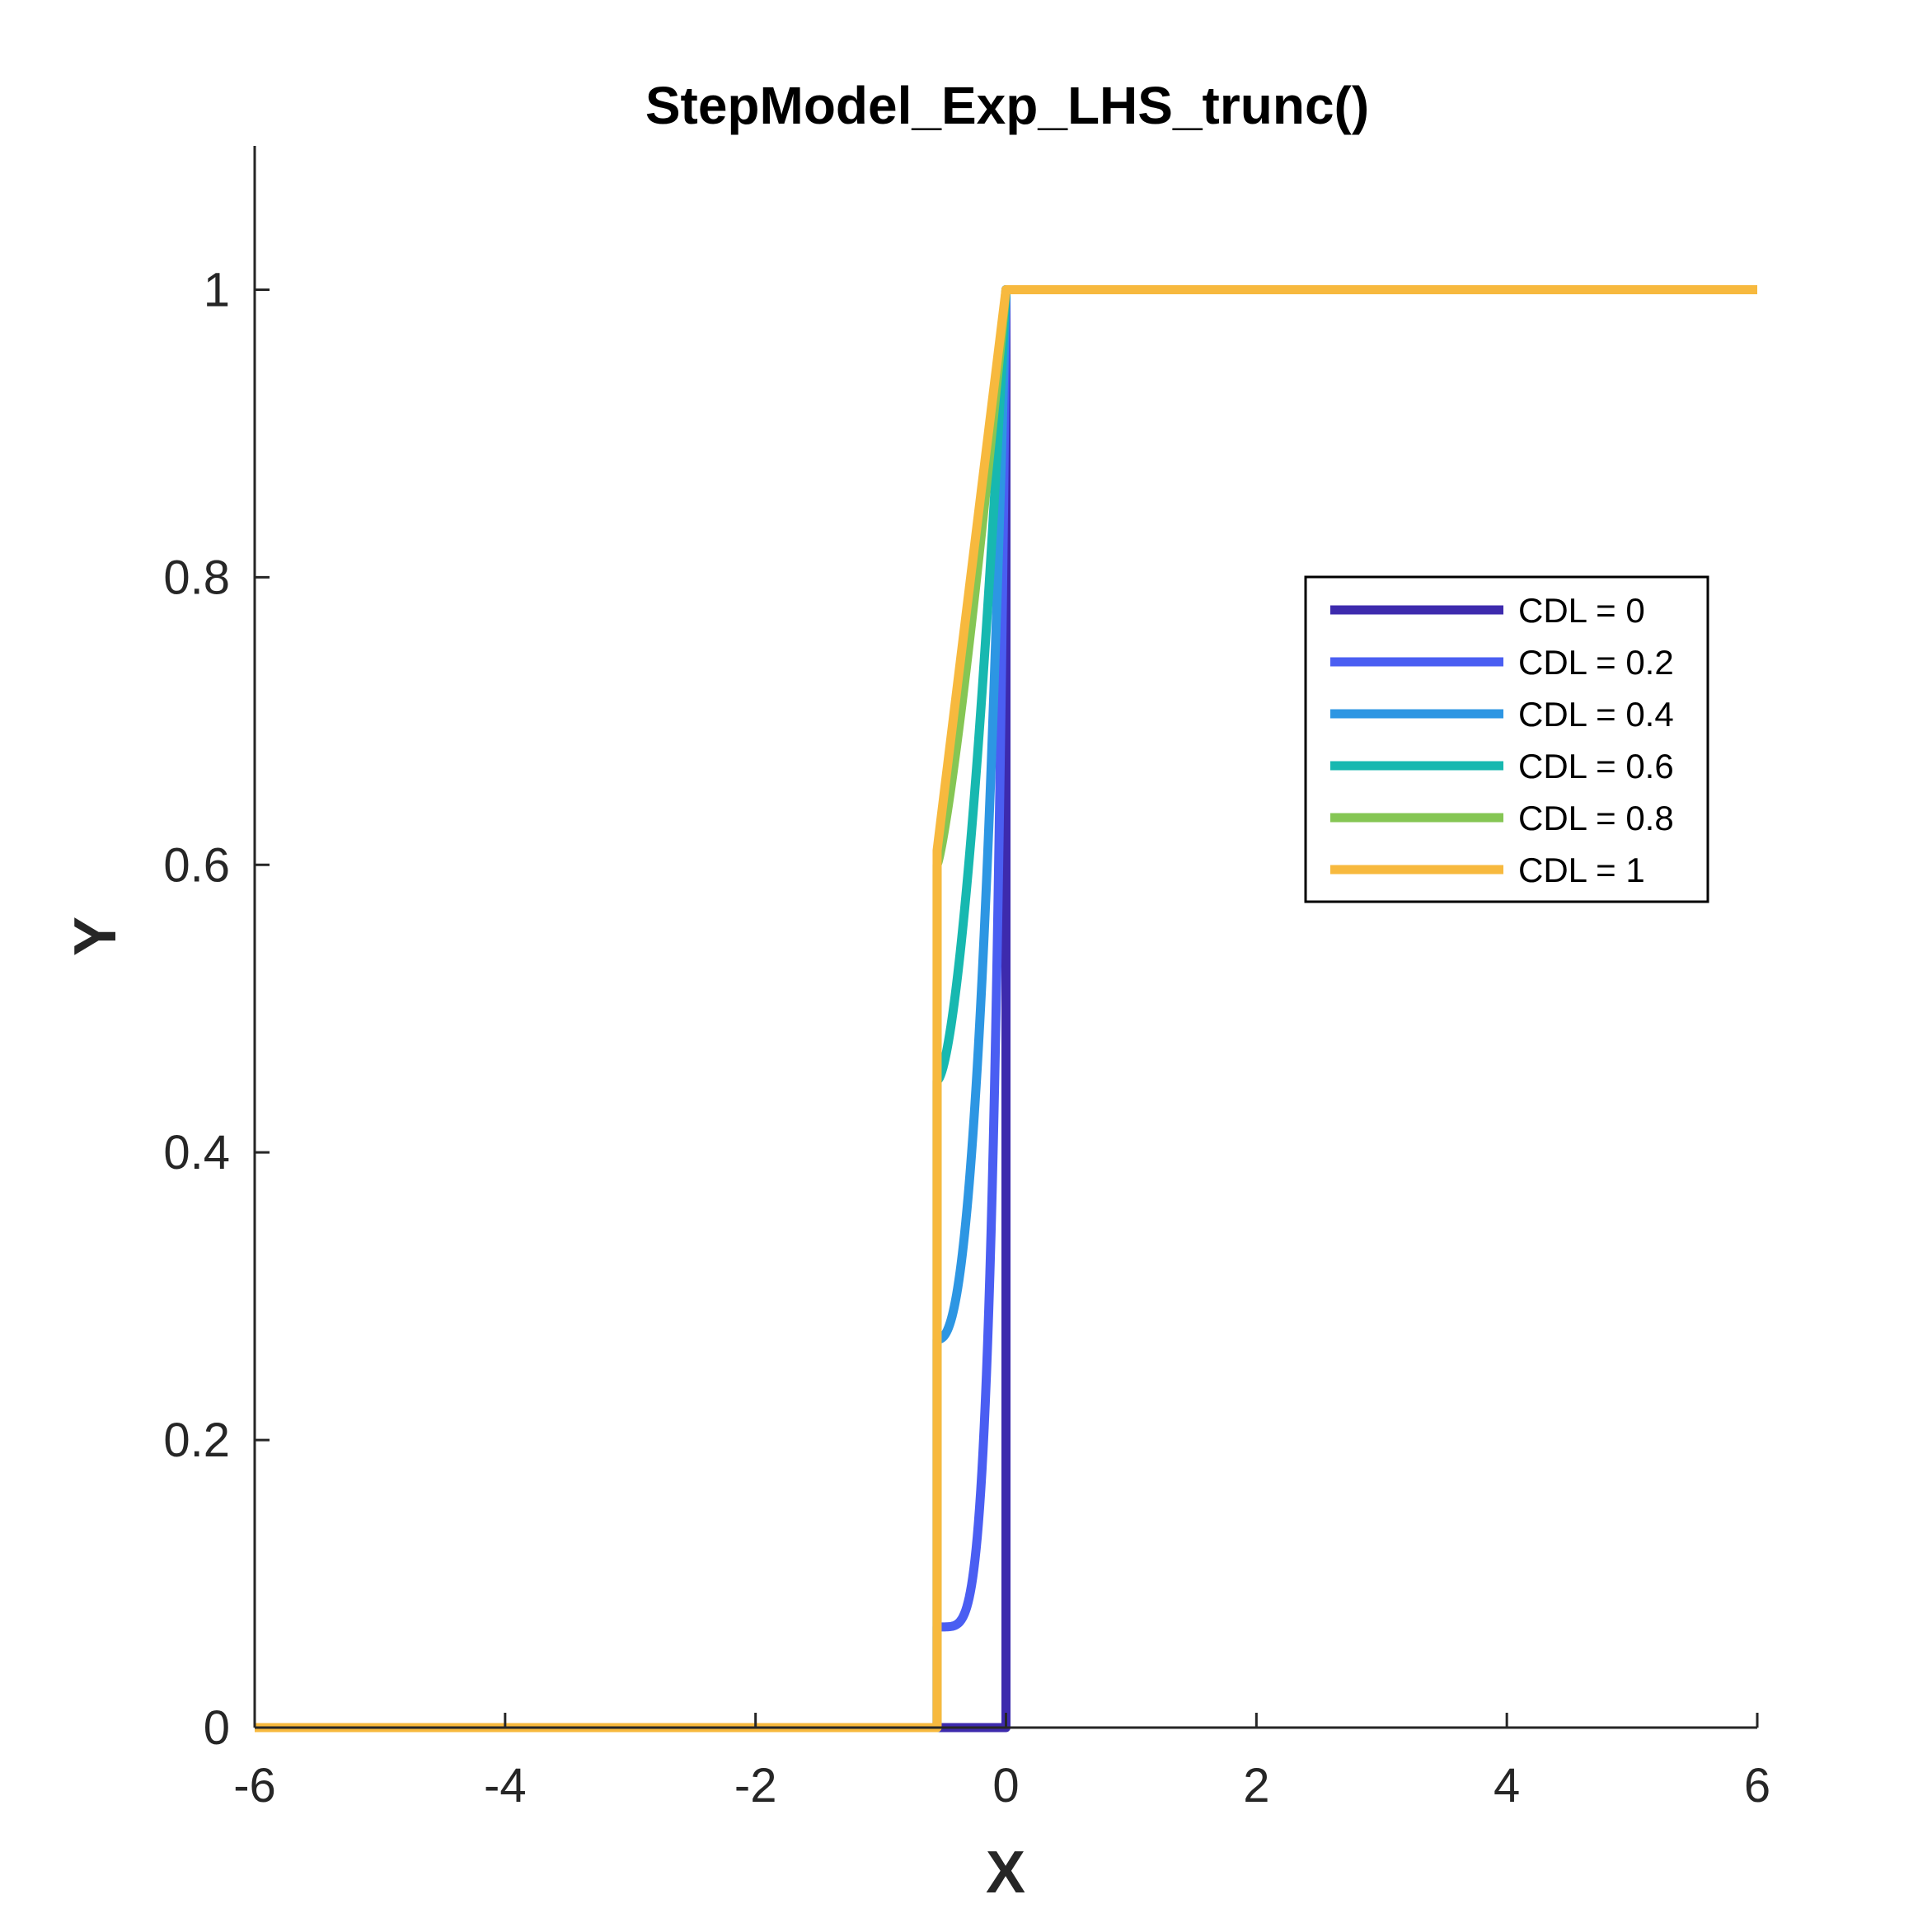 The image size is (1932, 1932). I want to click on legend-label: CDL = 0.6, so click(1596, 766).